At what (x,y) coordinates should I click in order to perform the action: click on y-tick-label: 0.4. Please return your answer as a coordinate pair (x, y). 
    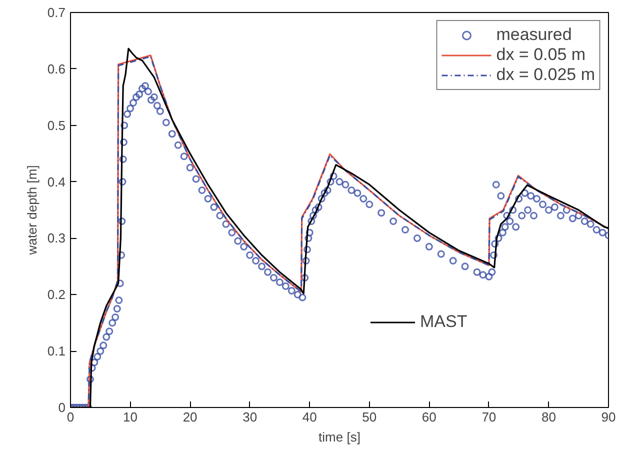
    Looking at the image, I should click on (56, 182).